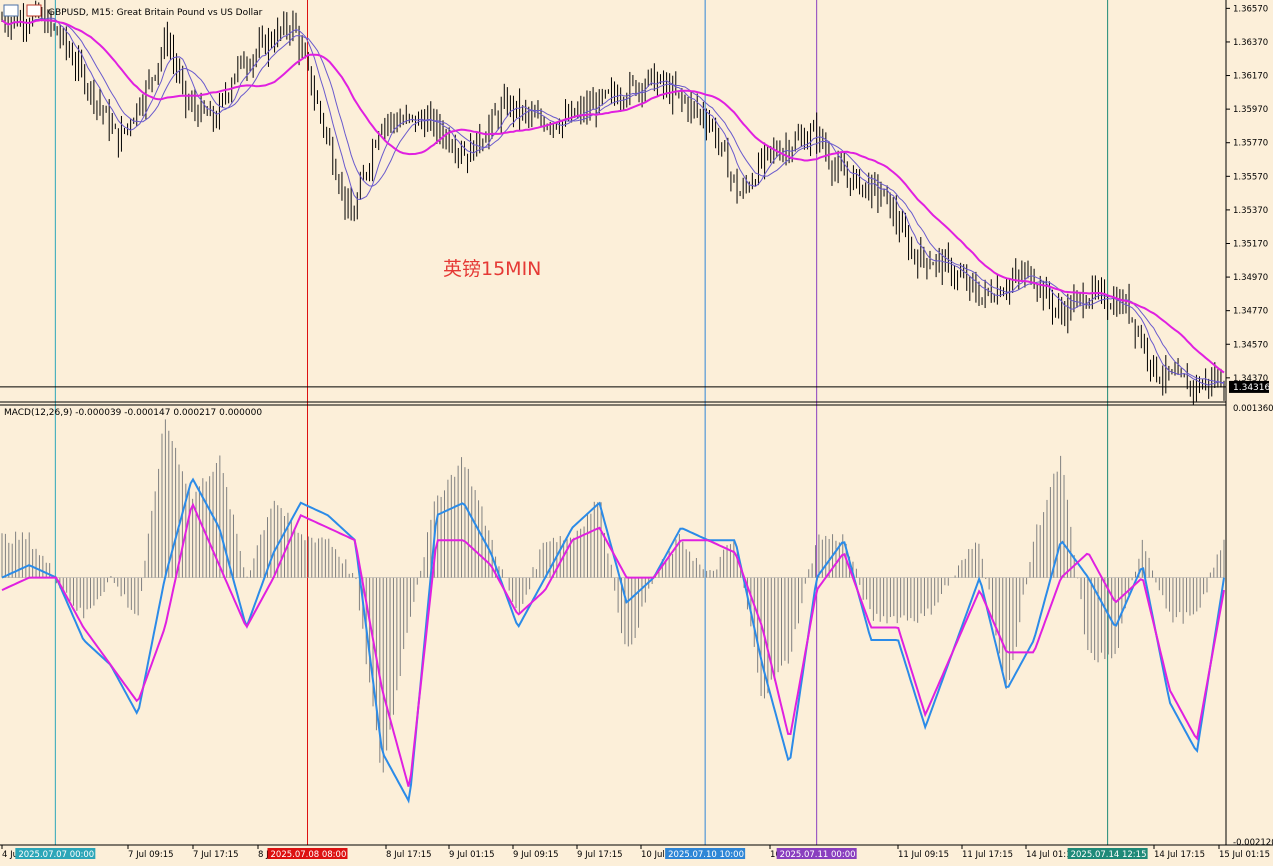 This screenshot has width=1273, height=866. I want to click on price-tick-label: 1.34570, so click(1250, 345).